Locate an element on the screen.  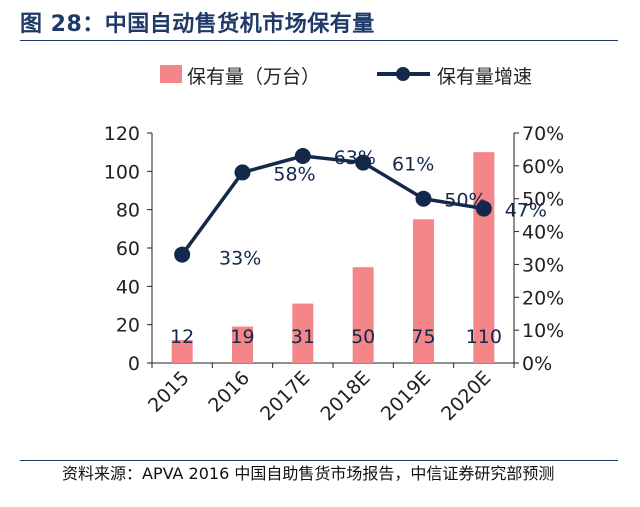
legend-line-marker is located at coordinates (403, 74).